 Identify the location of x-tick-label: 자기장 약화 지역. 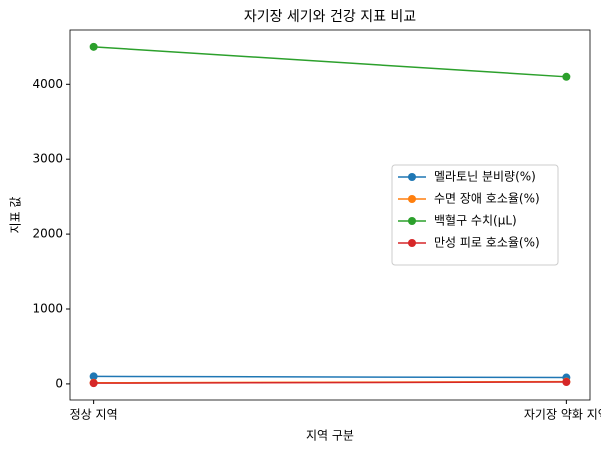
(562, 414).